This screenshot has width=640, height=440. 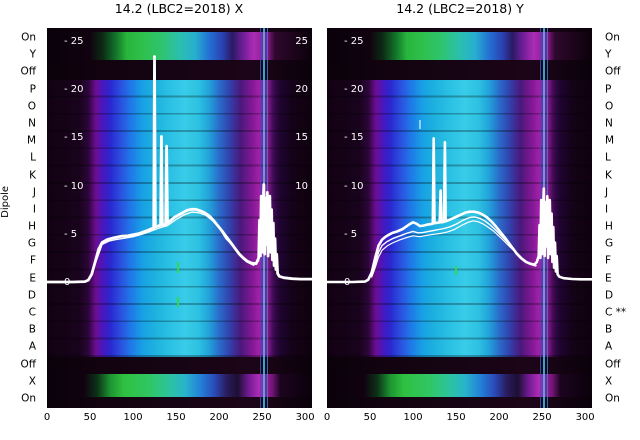 What do you see at coordinates (608, 278) in the screenshot?
I see `row-label-right: E` at bounding box center [608, 278].